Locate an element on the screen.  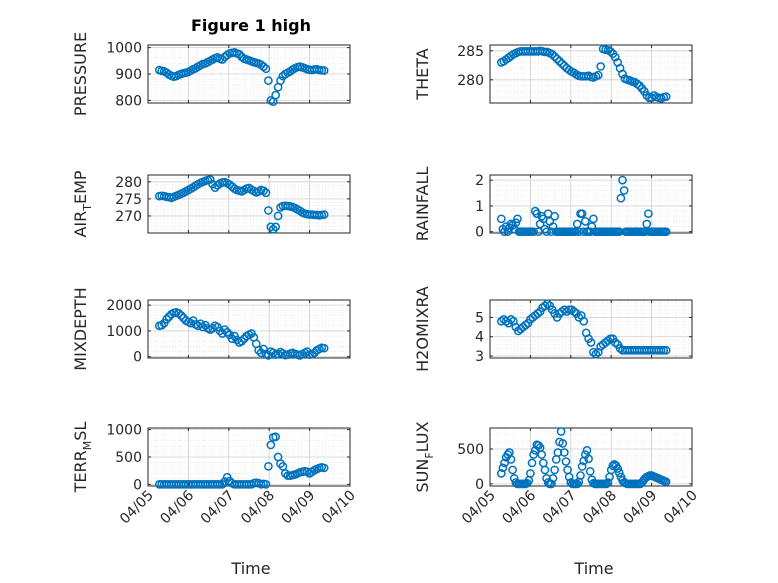
y-tick-label: 285 is located at coordinates (470, 52).